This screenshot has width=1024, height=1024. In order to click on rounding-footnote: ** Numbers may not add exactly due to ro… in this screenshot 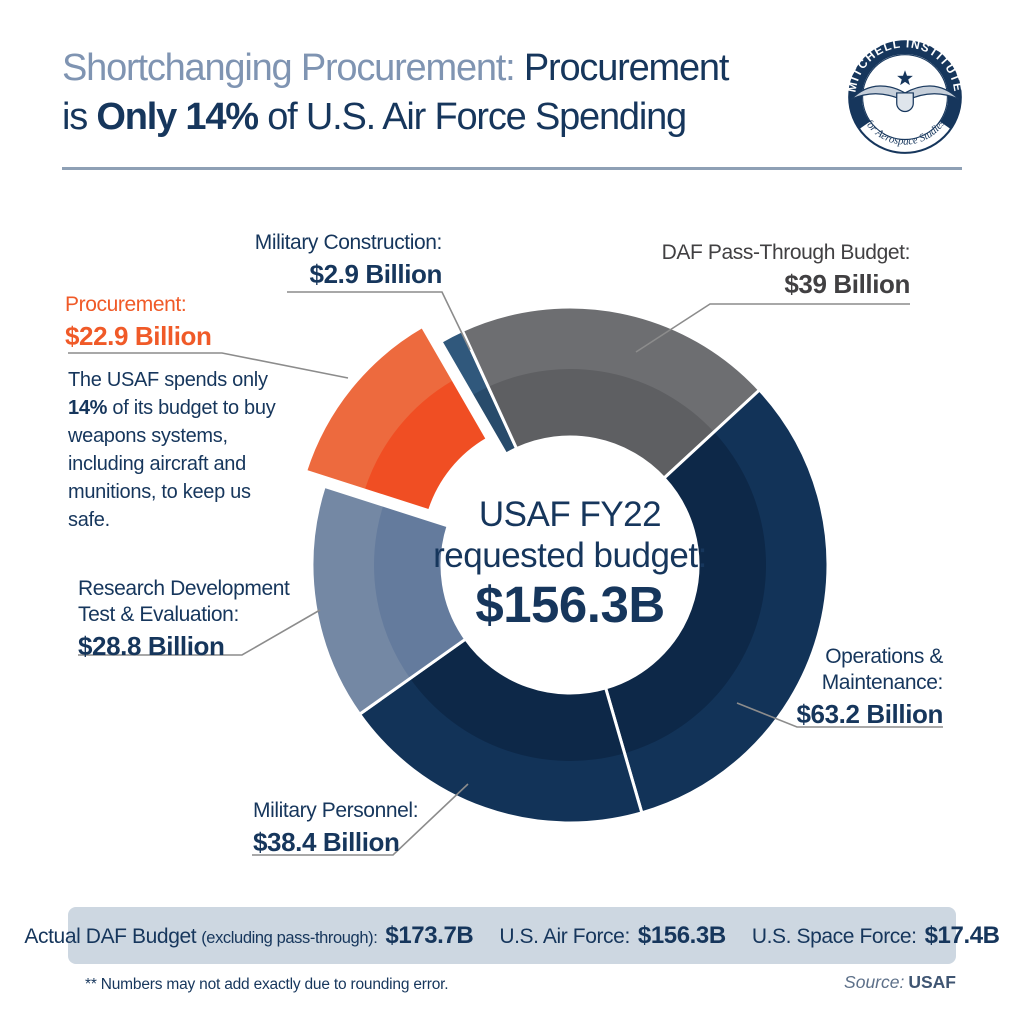, I will do `click(267, 984)`.